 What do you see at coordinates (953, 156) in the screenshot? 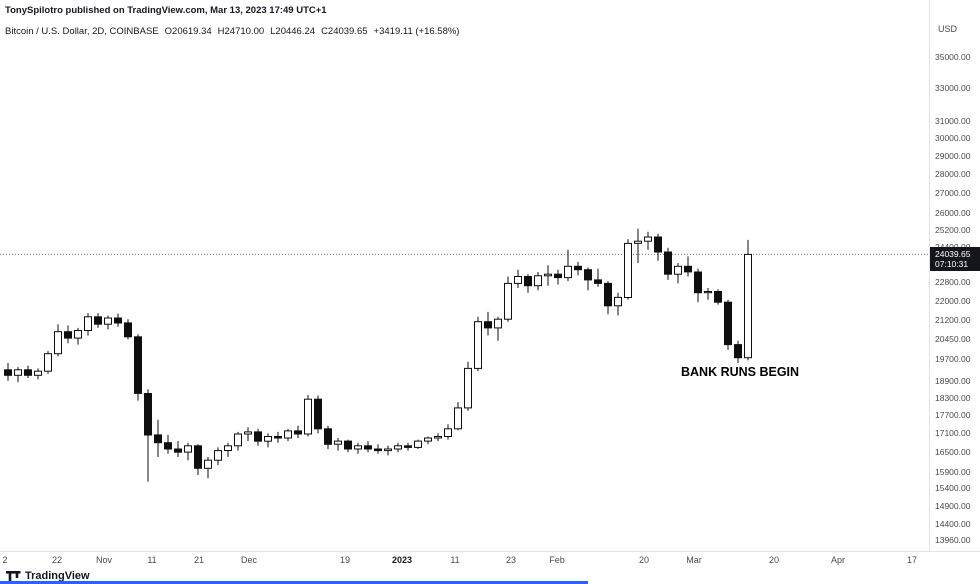
I see `price-tick-label: 29000.00` at bounding box center [953, 156].